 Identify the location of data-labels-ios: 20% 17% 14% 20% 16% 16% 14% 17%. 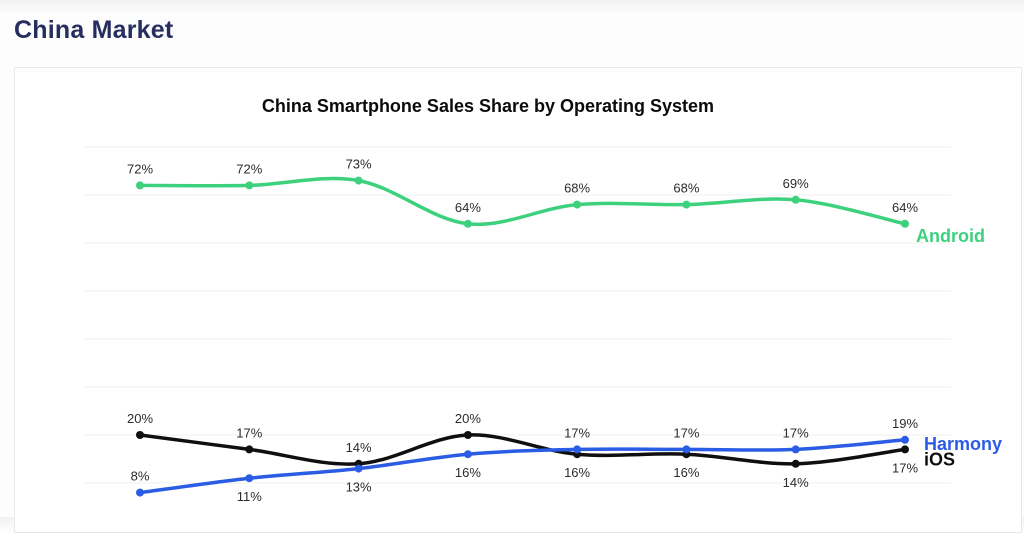
(522, 450).